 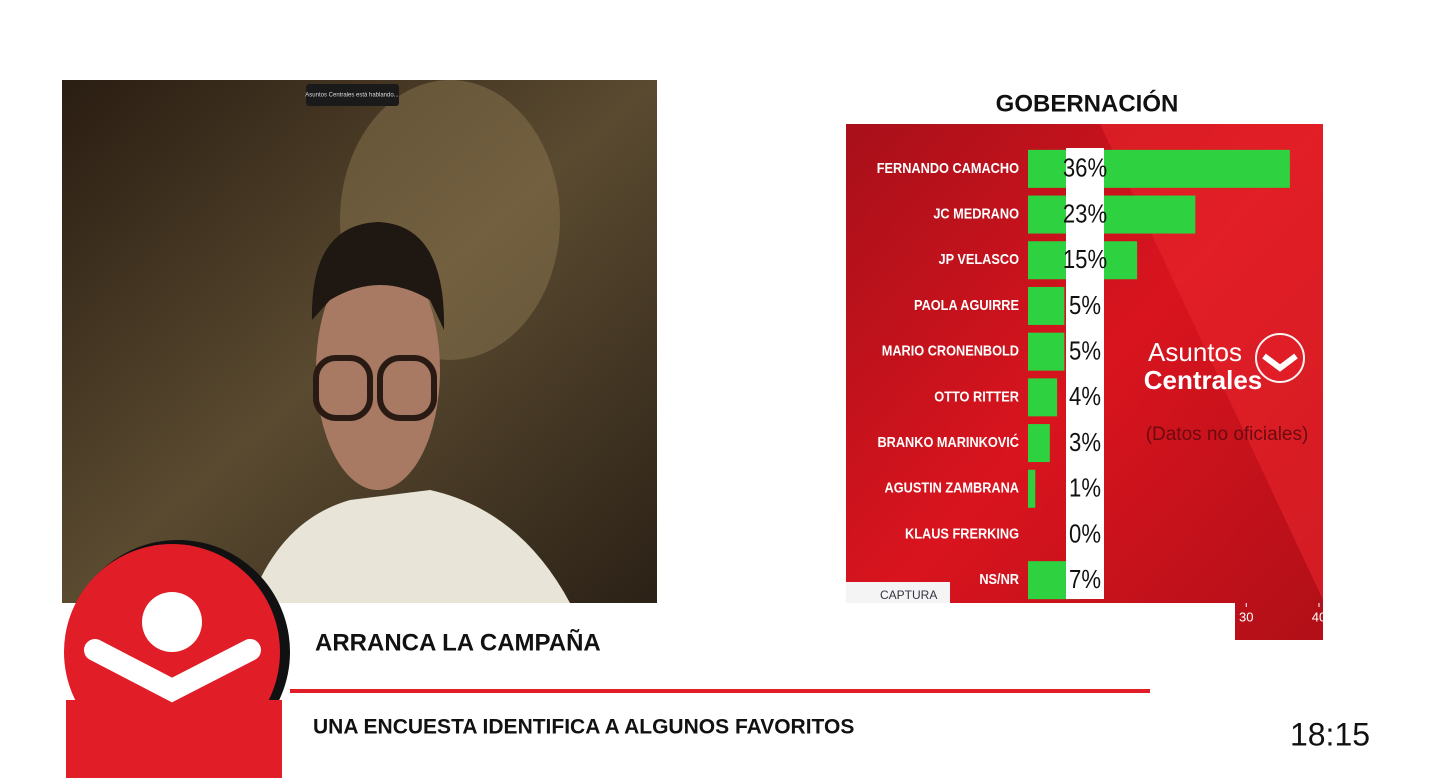 What do you see at coordinates (1085, 579) in the screenshot?
I see `value-label: 7%` at bounding box center [1085, 579].